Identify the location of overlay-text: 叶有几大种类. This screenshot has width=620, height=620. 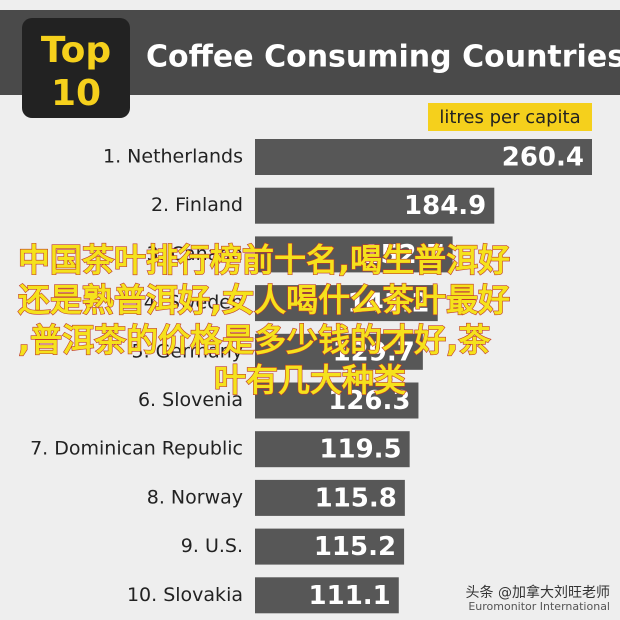
(310, 380).